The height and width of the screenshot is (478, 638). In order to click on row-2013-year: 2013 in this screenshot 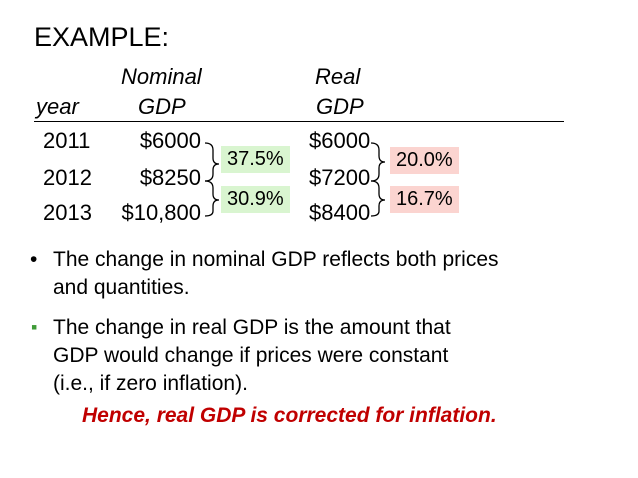, I will do `click(67, 212)`.